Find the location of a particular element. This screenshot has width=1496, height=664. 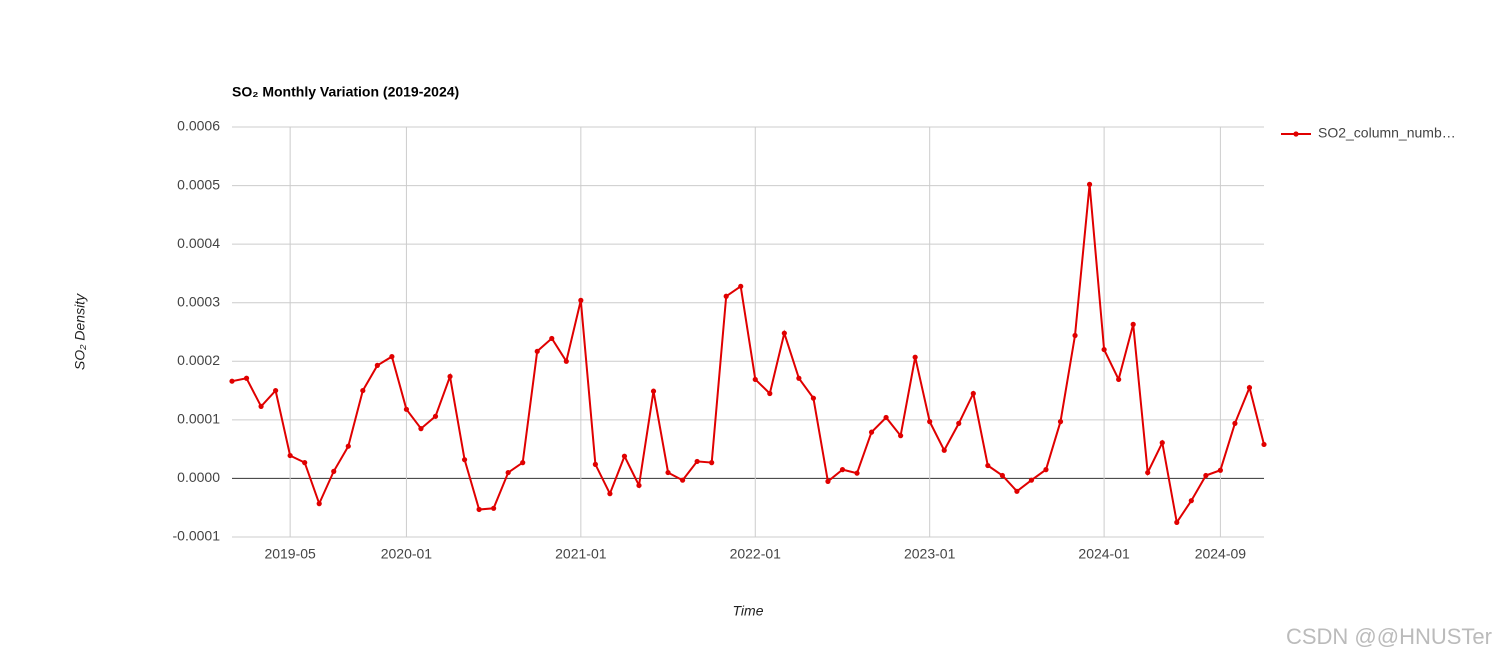

x-tick-label: 2024-09 is located at coordinates (1221, 554).